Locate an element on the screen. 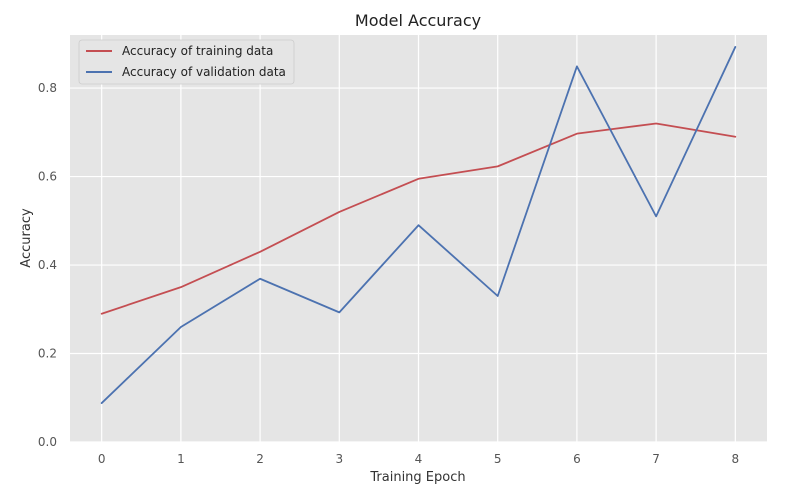  y-axis-label: Accuracy is located at coordinates (26, 238).